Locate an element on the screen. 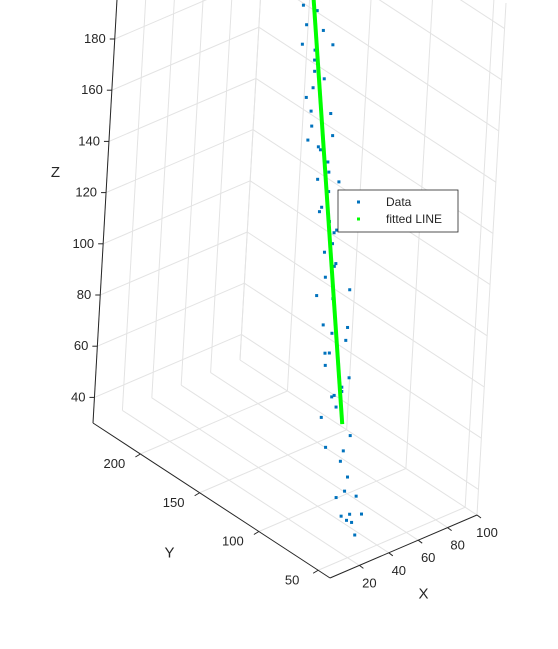 This screenshot has height=649, width=558. box-edge-back-left is located at coordinates (105, 212).